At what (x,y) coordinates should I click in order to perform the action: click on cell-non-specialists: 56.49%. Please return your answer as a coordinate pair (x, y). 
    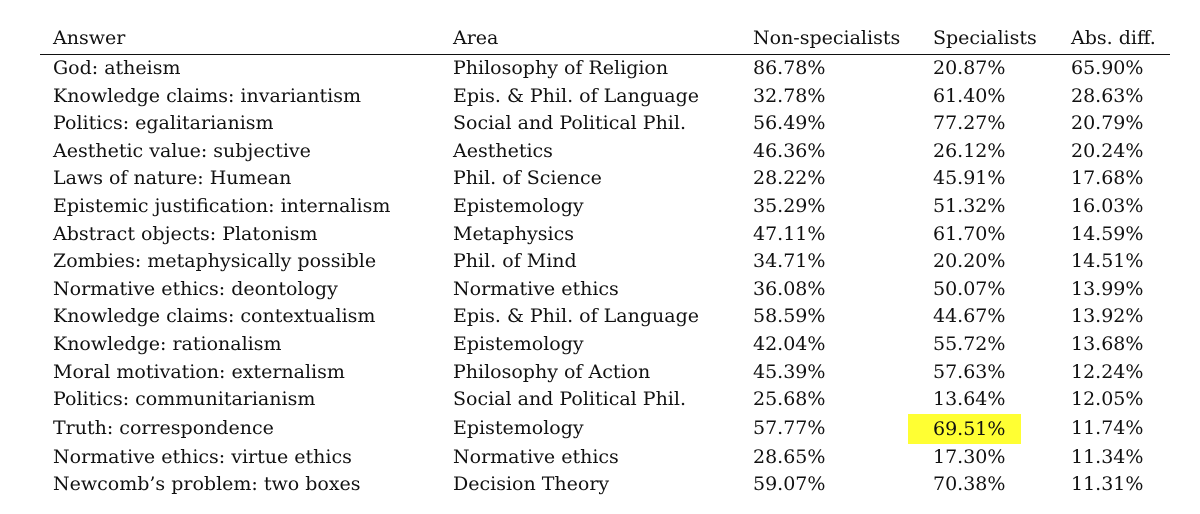
    Looking at the image, I should click on (789, 123).